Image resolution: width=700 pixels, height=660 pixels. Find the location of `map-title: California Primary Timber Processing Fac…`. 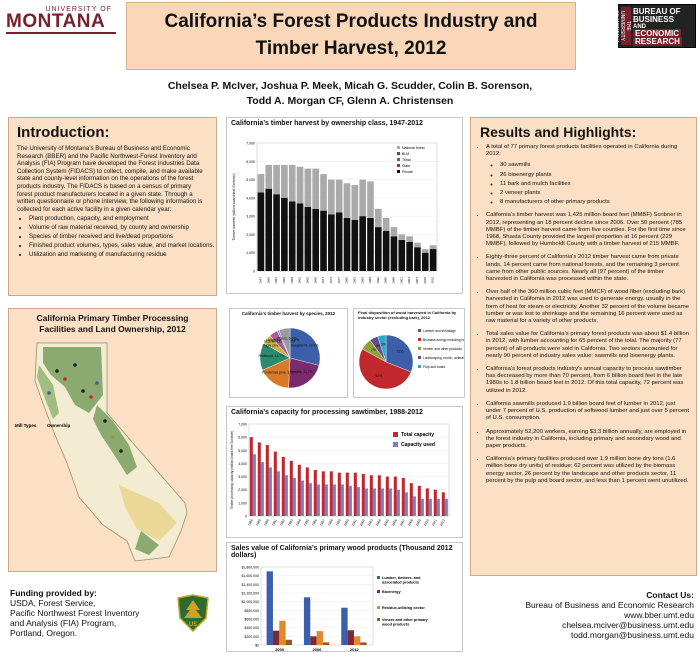

map-title: California Primary Timber Processing Fac… is located at coordinates (112, 324).